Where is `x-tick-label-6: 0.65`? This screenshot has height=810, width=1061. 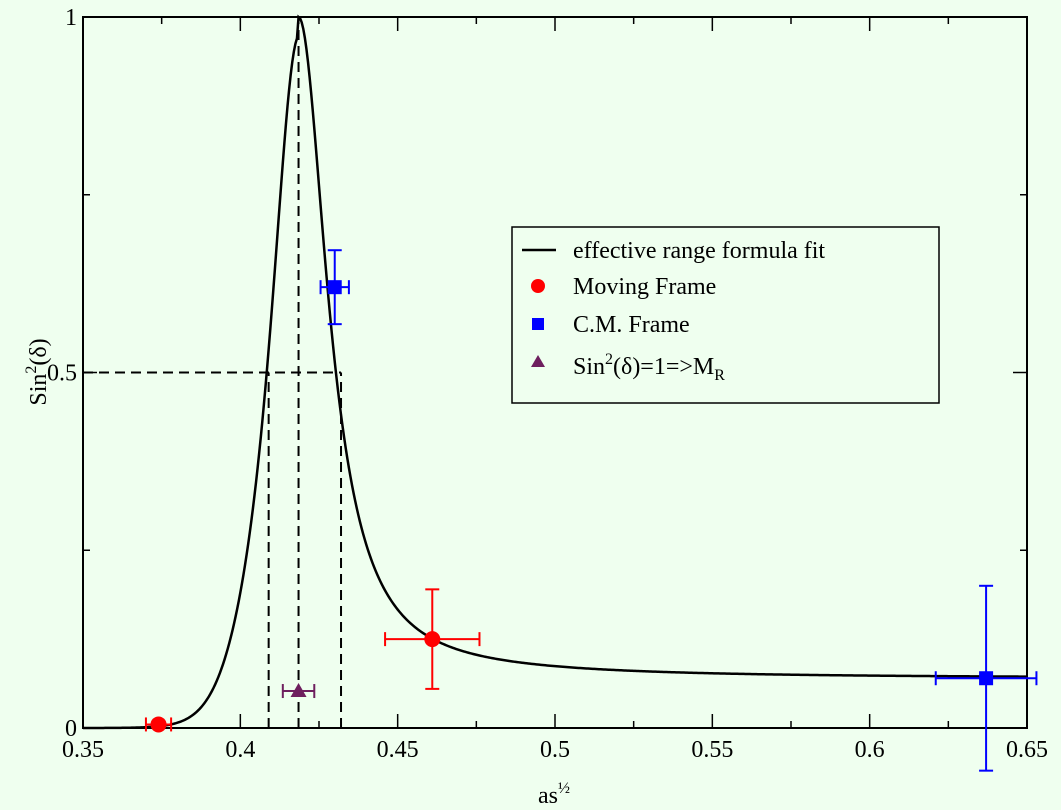
x-tick-label-6: 0.65 is located at coordinates (1027, 750).